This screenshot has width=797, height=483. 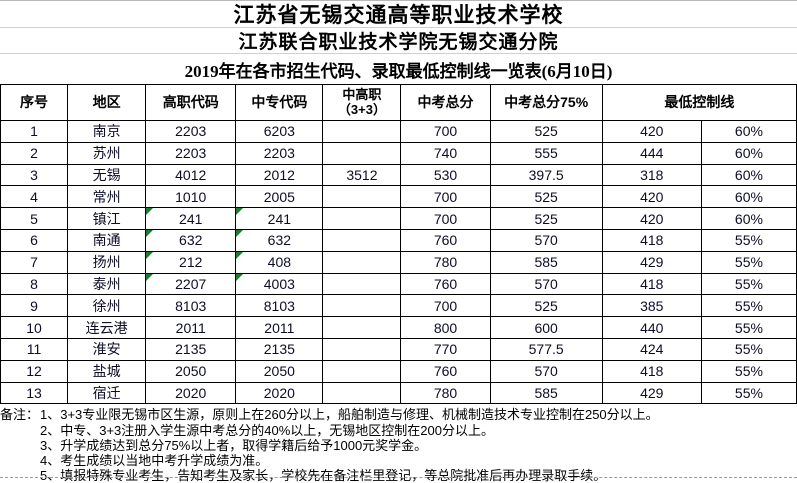 I want to click on header-total-score-75: 中考总分75%, so click(x=546, y=102).